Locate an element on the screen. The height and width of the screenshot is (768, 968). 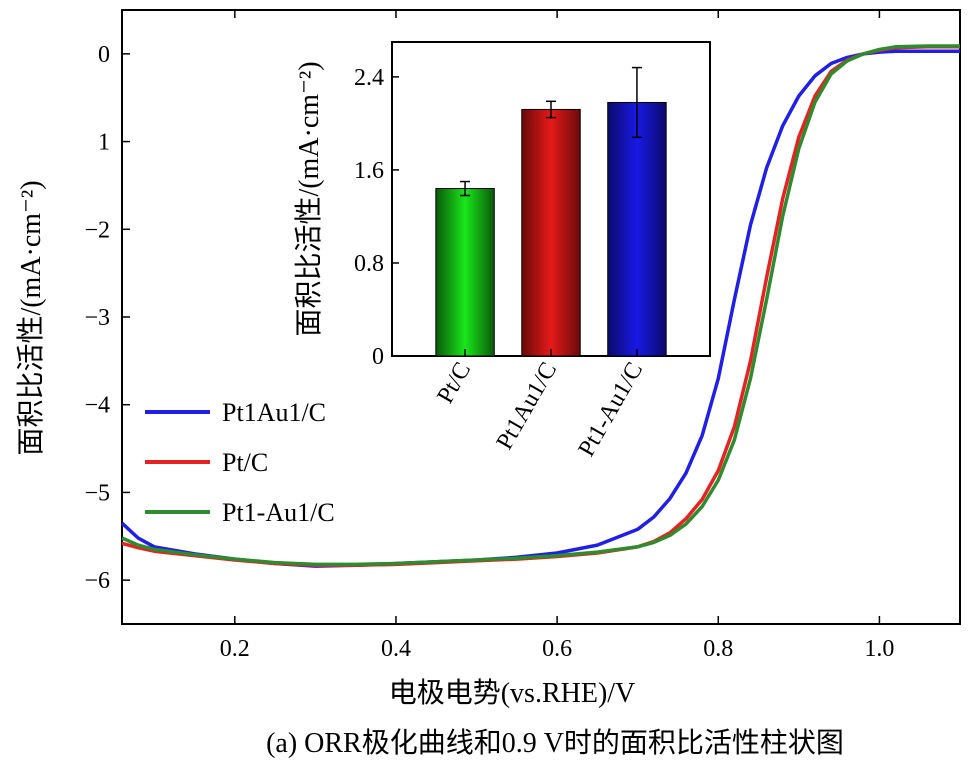
inset-y-tick-label: 2.4 is located at coordinates (369, 78).